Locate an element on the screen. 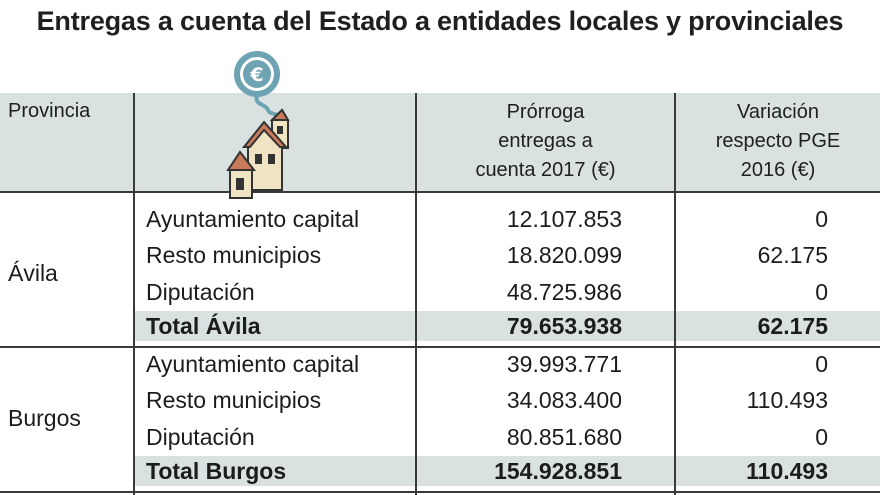 The width and height of the screenshot is (880, 495). header-cell-variacion is located at coordinates (778, 142).